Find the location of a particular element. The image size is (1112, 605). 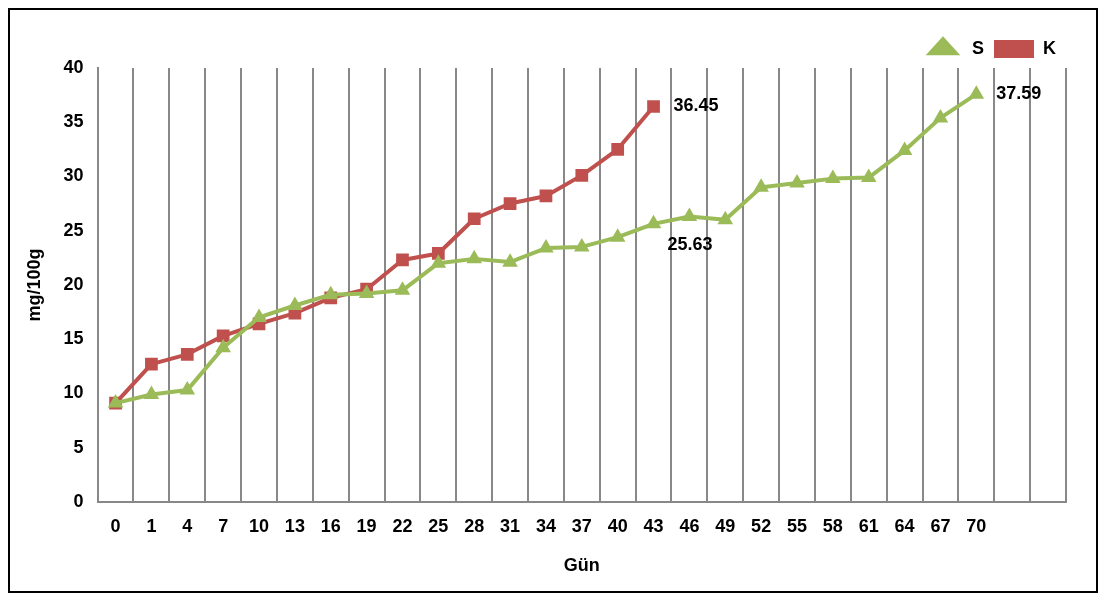

y-tick-label: 10 is located at coordinates (73, 392).